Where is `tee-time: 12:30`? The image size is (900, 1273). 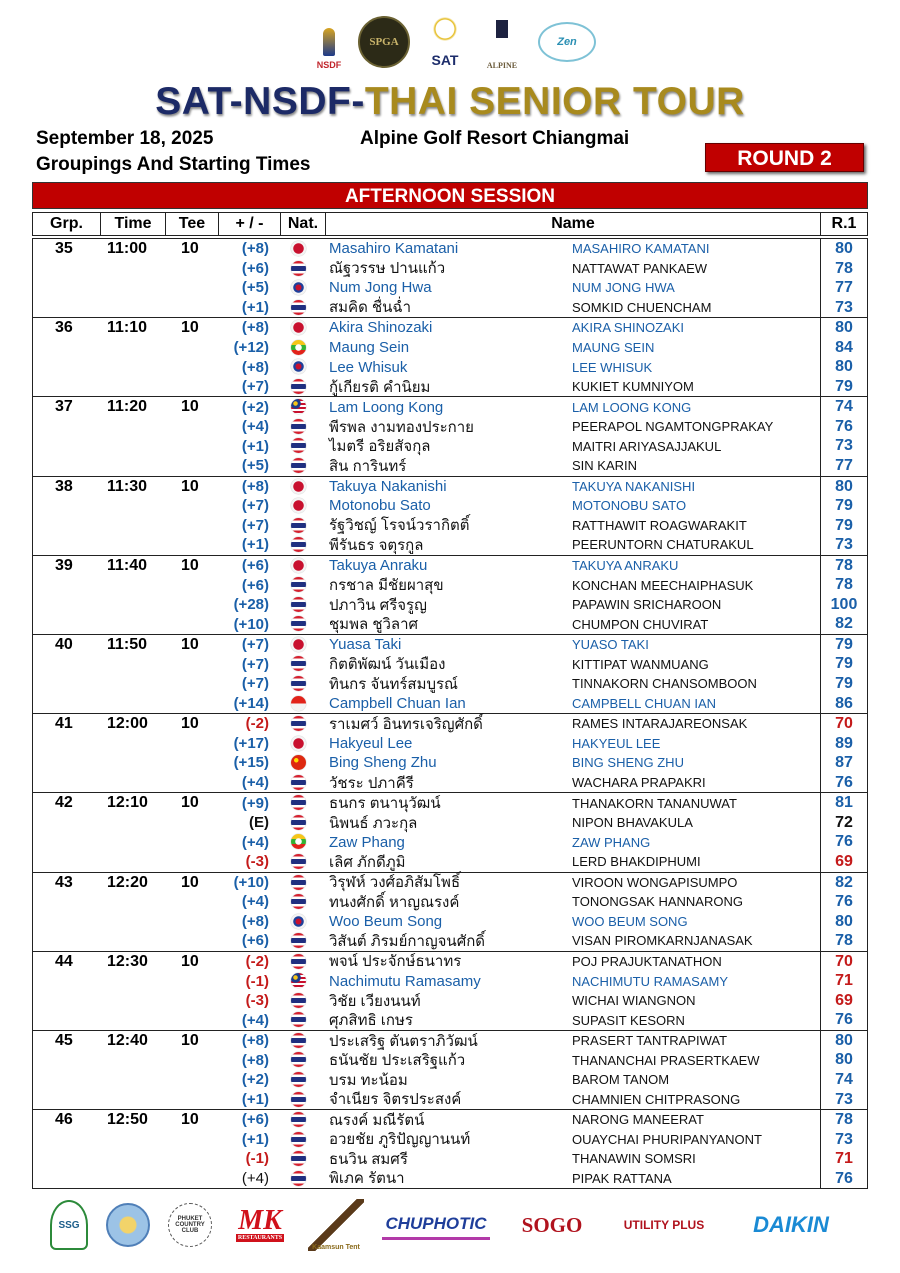 tee-time: 12:30 is located at coordinates (127, 961).